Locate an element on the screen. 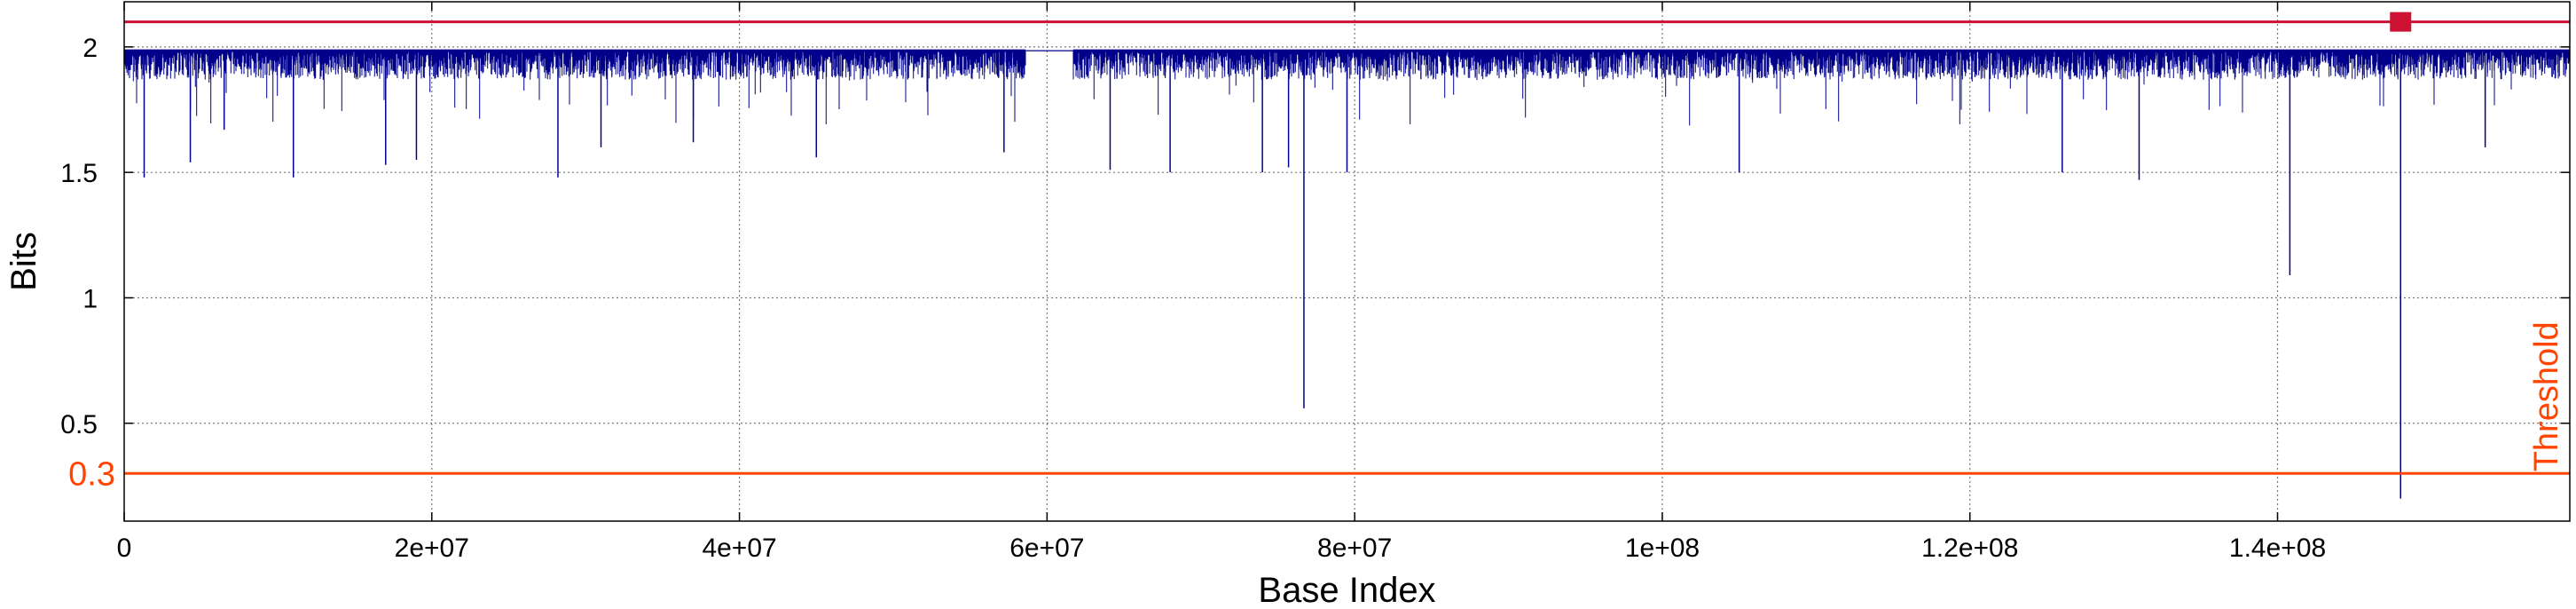 This screenshot has height=609, width=2576. x-tick-label: 1.2e+08 is located at coordinates (1969, 548).